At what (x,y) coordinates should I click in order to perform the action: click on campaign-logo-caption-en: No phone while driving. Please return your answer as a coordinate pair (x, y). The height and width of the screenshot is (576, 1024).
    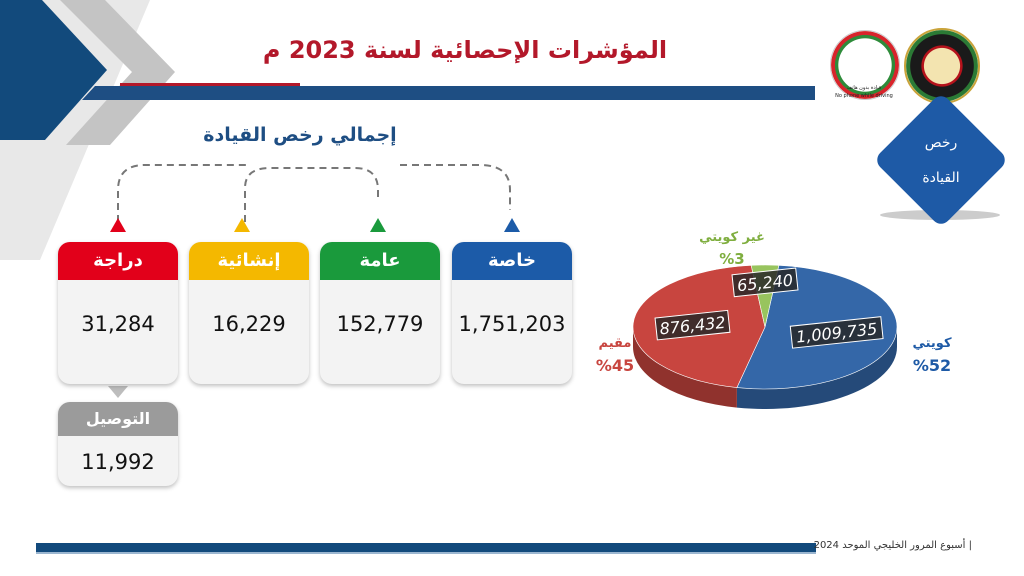
    Looking at the image, I should click on (864, 96).